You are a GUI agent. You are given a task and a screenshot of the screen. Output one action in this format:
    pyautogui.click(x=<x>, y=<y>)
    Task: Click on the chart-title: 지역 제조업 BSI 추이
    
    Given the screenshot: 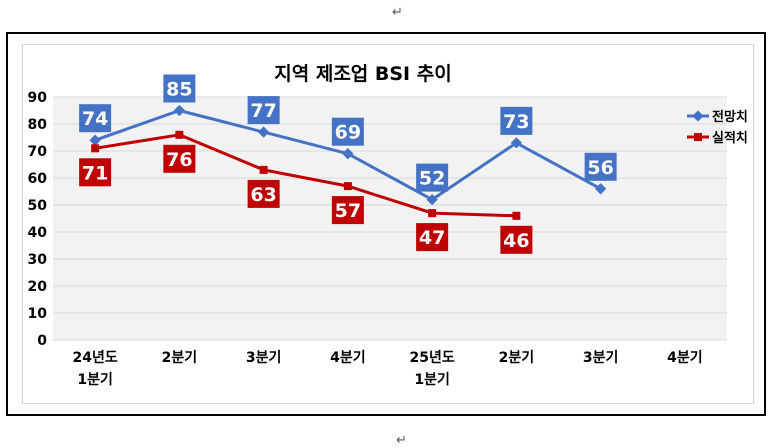 What is the action you would take?
    pyautogui.click(x=362, y=74)
    